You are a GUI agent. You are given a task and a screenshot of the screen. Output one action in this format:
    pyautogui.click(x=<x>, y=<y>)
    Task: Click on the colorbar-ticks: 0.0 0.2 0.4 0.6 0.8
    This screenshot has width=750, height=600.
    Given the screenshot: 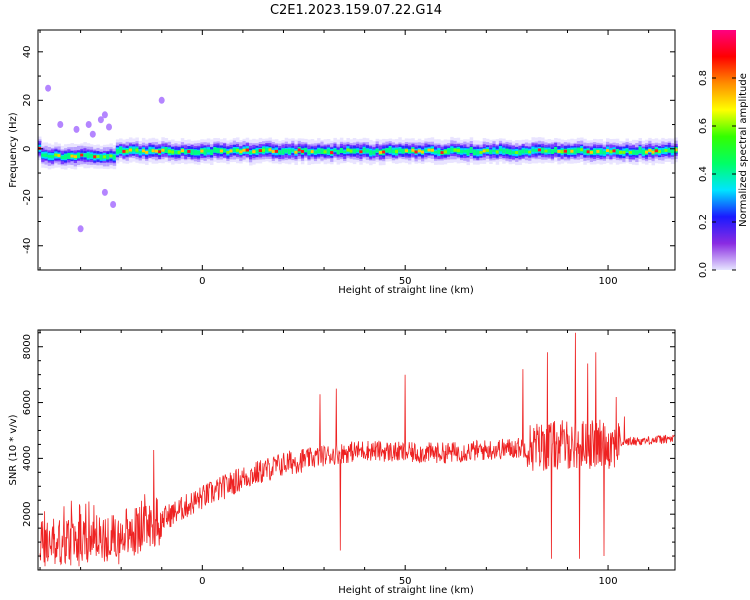 What is the action you would take?
    pyautogui.click(x=717, y=174)
    